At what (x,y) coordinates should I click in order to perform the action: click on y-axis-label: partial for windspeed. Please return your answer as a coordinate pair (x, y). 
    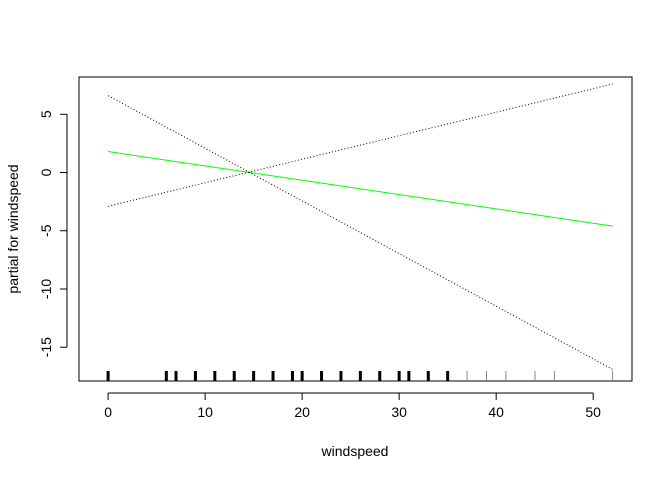
    Looking at the image, I should click on (13, 228).